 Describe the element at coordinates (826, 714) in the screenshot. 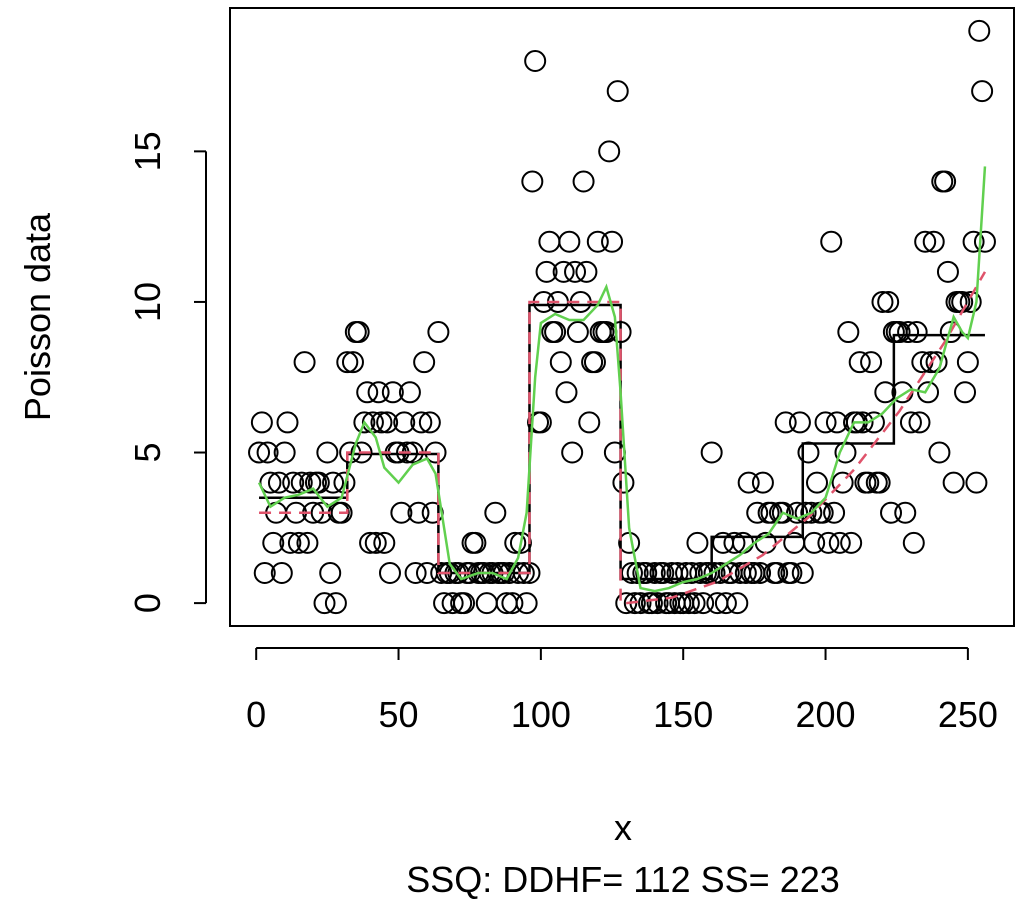

I see `x-tick-label: 200` at that location.